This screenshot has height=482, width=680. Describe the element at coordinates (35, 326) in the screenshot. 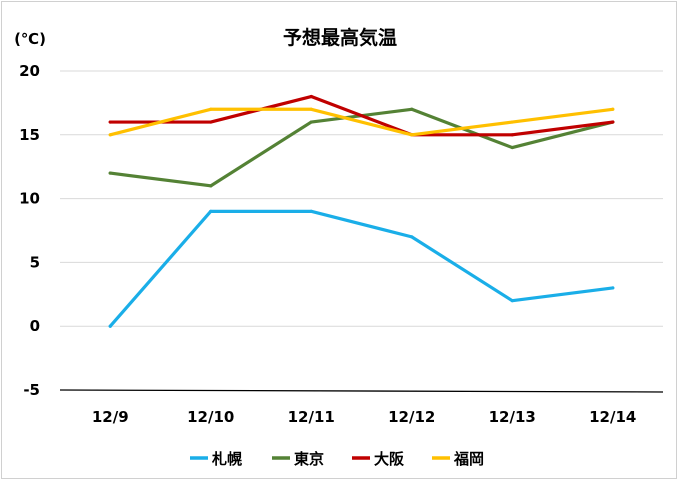

I see `y-tick-label: 0` at that location.